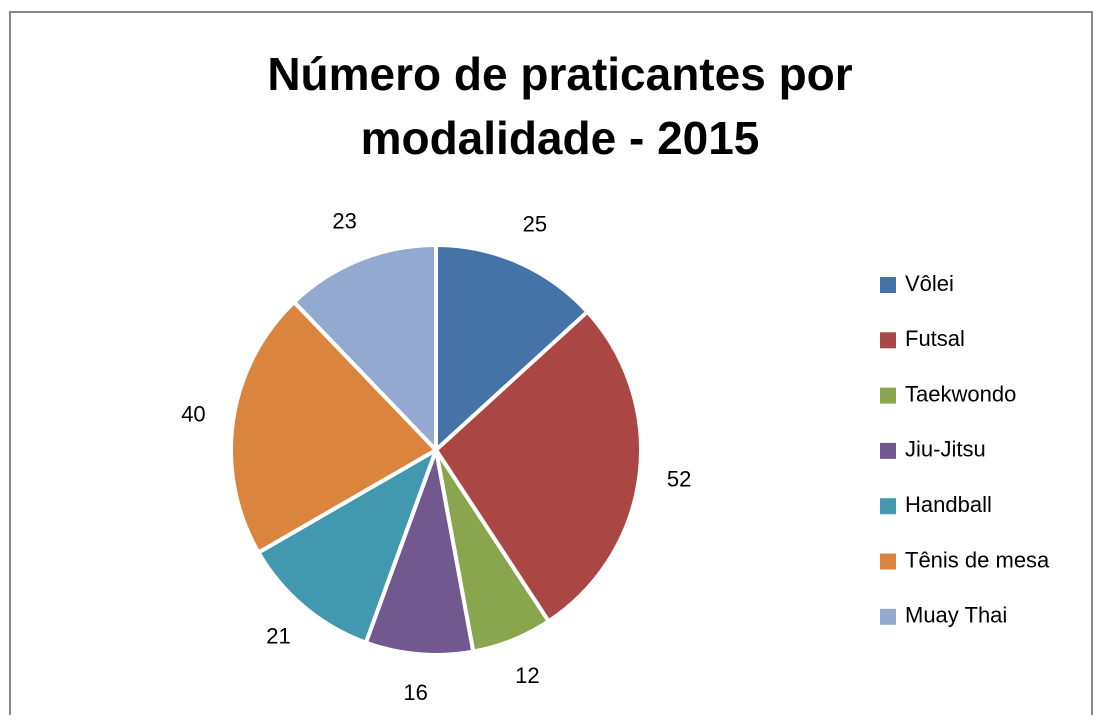  What do you see at coordinates (977, 559) in the screenshot?
I see `legend-label: Tênis de mesa` at bounding box center [977, 559].